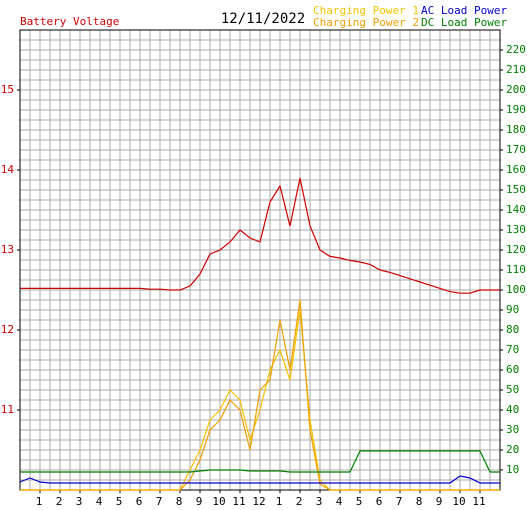 The width and height of the screenshot is (527, 510). Describe the element at coordinates (516, 229) in the screenshot. I see `y2-tick-label: 130` at that location.